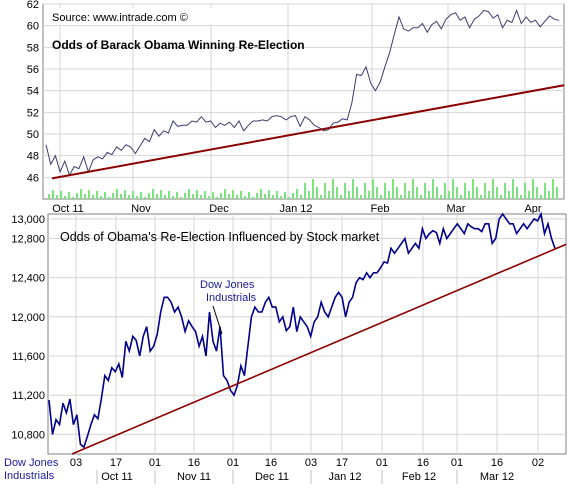 The image size is (570, 491). I want to click on top-source-box, so click(132, 16).